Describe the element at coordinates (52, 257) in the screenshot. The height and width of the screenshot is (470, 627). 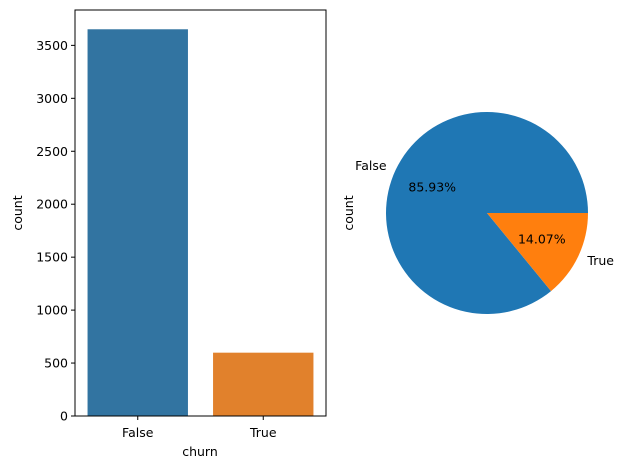
I see `y-tick-label: 1500` at that location.